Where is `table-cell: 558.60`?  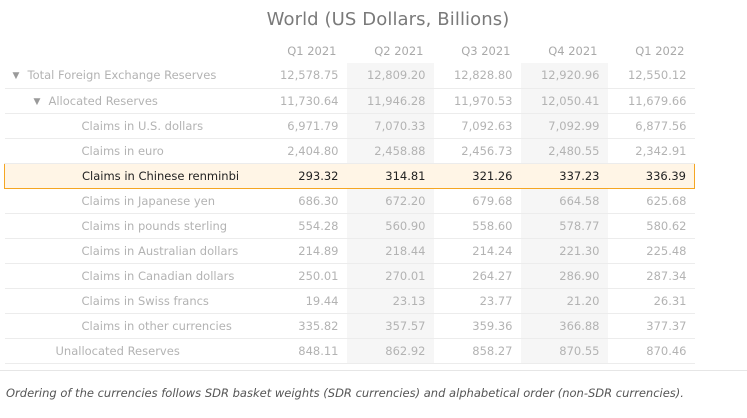
table-cell: 558.60 is located at coordinates (477, 226).